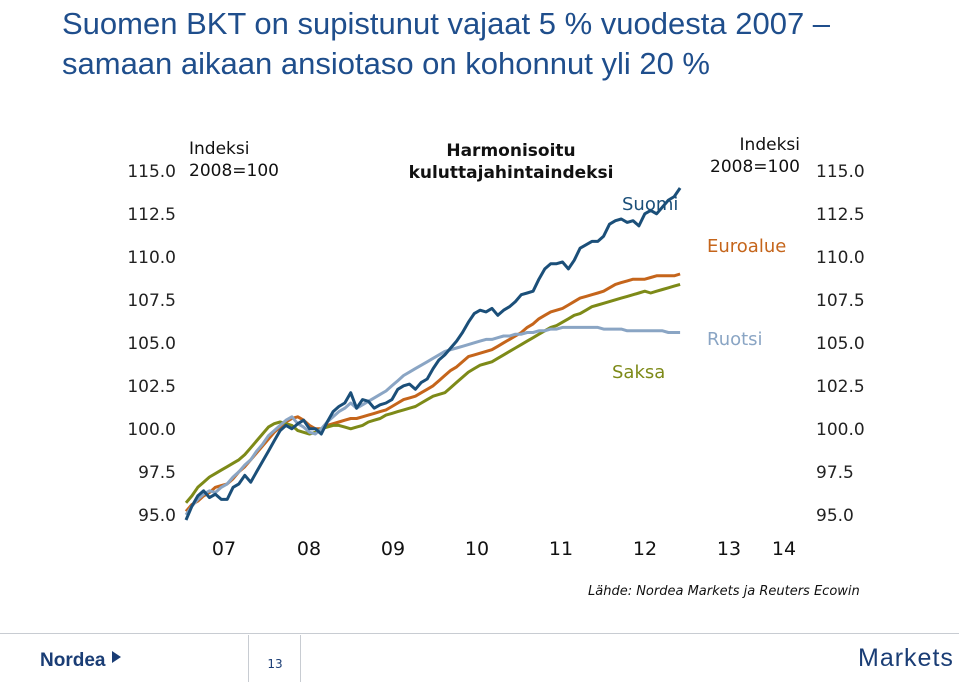 This screenshot has height=682, width=959. I want to click on left-index-note: Indeksi 2008=100, so click(234, 160).